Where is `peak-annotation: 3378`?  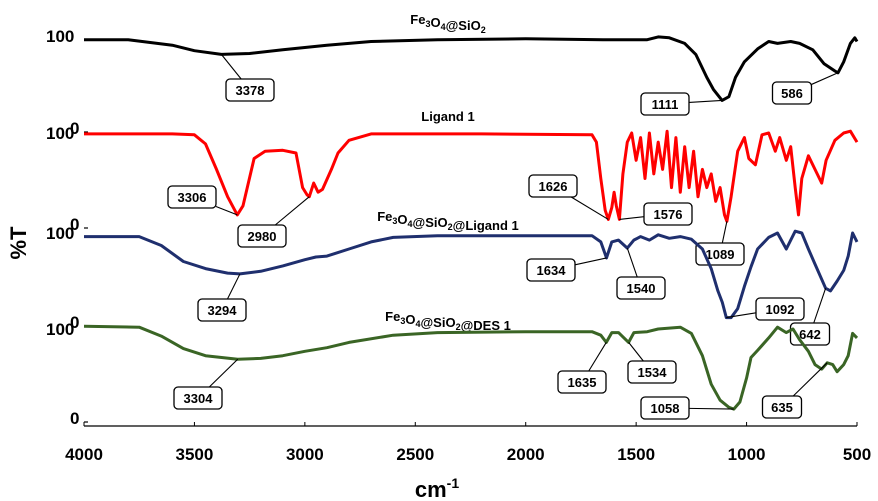
peak-annotation: 3378 is located at coordinates (247, 78).